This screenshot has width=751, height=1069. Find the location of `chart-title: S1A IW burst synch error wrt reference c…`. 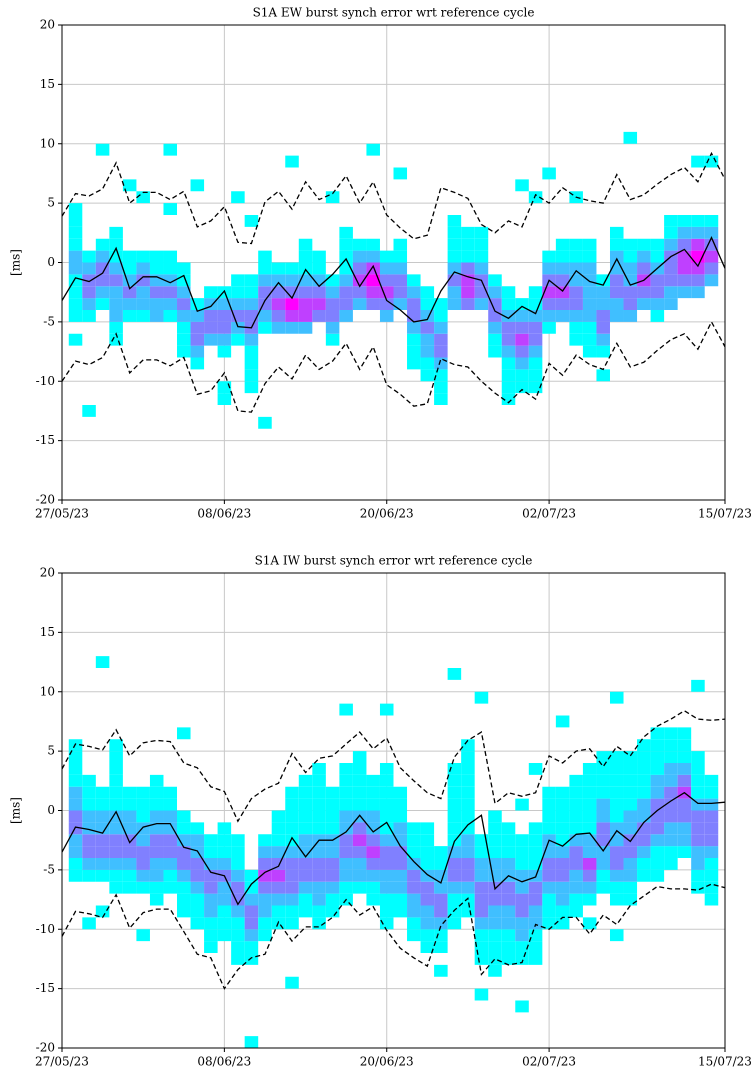

chart-title: S1A IW burst synch error wrt reference c… is located at coordinates (394, 561).